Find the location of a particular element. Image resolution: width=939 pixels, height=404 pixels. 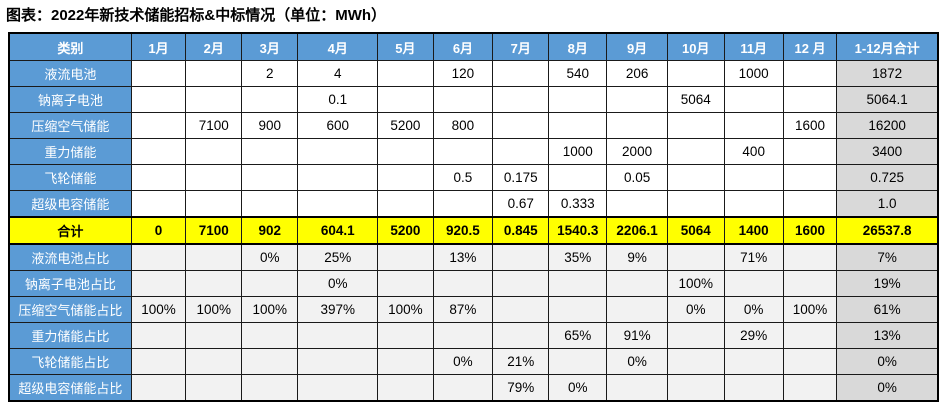

row-label: 液流电池 is located at coordinates (70, 73).